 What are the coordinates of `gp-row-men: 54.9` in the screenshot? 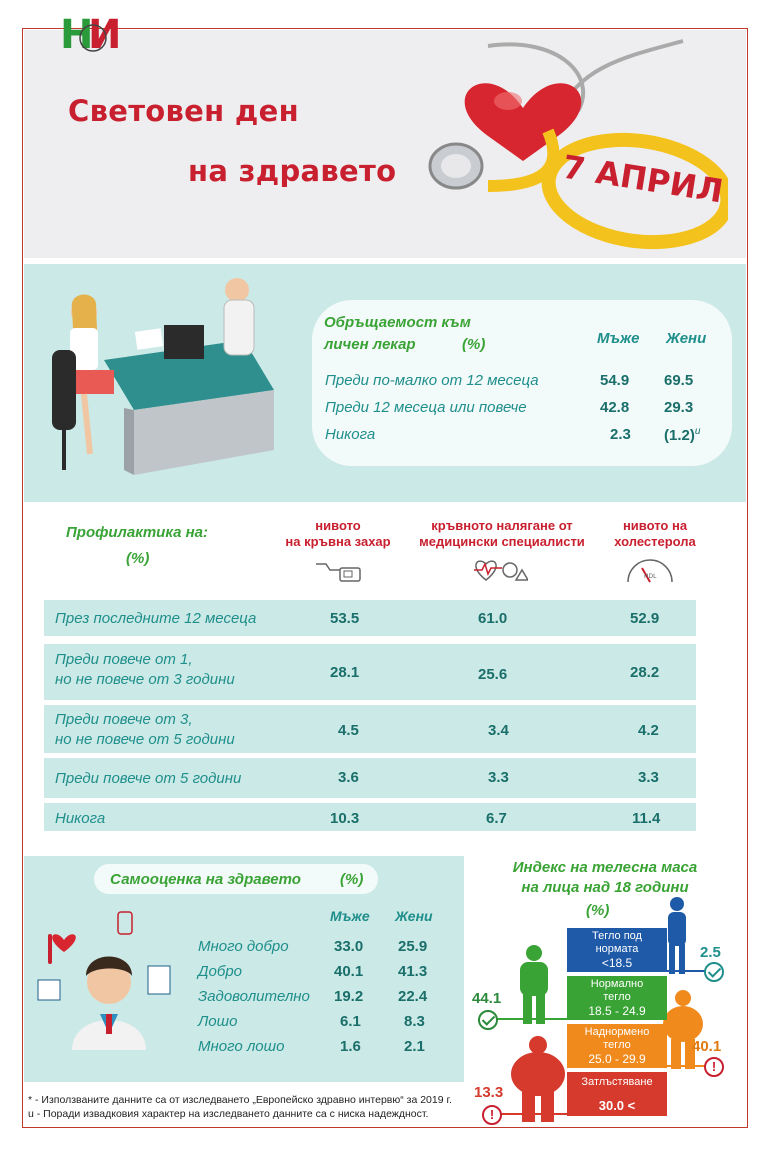 It's located at (615, 380).